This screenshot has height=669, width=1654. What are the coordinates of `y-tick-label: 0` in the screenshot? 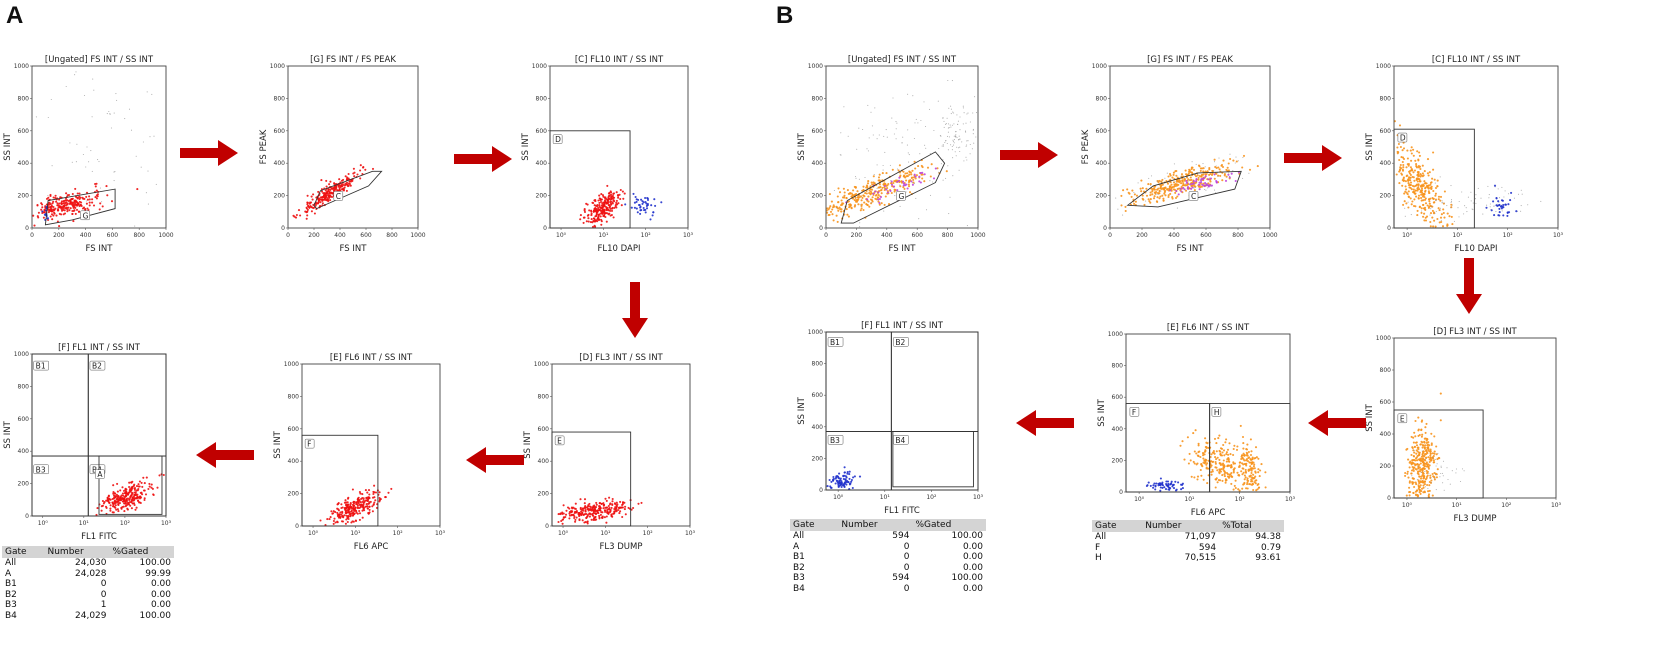 It's located at (545, 228).